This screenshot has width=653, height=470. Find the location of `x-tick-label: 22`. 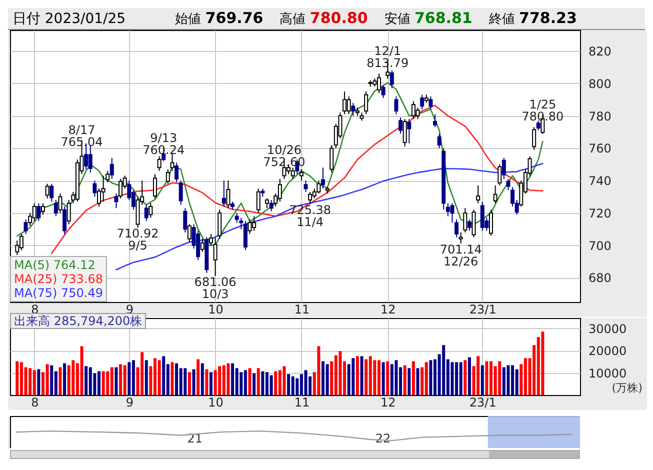

x-tick-label: 22 is located at coordinates (383, 439).